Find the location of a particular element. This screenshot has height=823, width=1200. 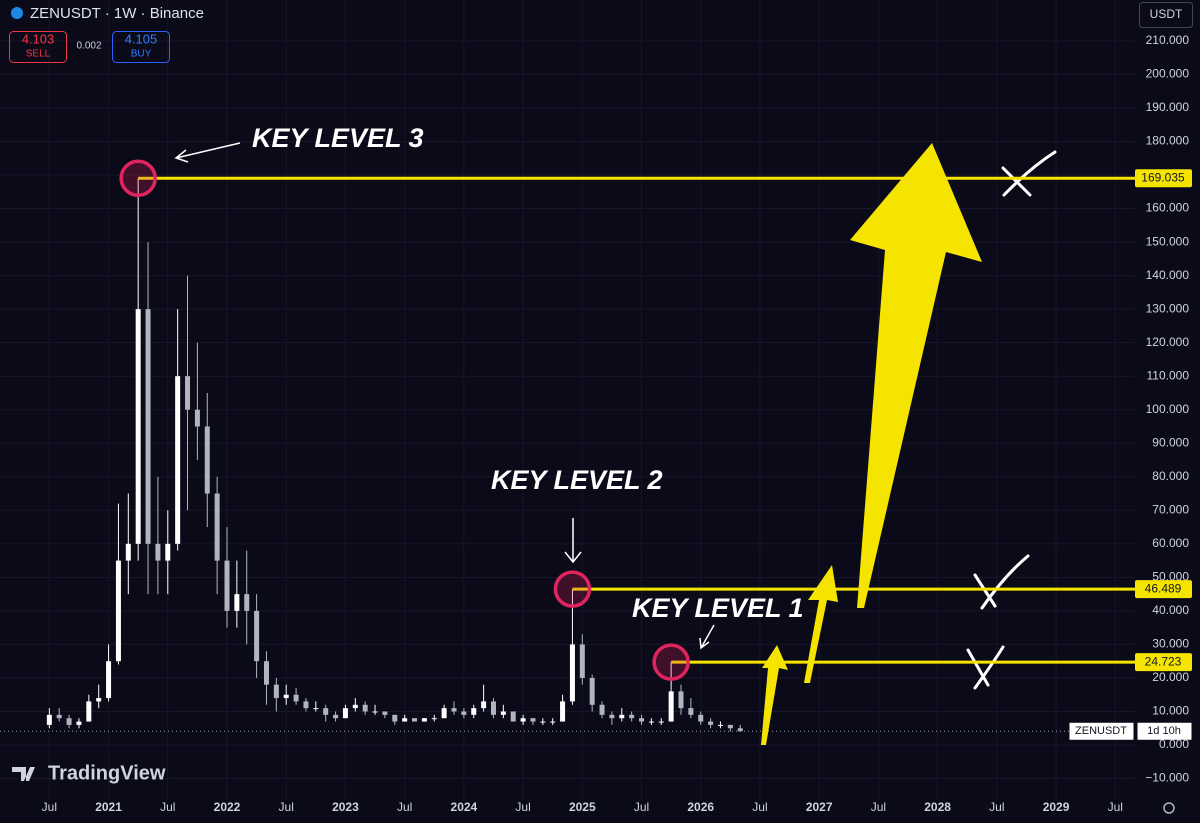

buy-label: BUY is located at coordinates (141, 54).